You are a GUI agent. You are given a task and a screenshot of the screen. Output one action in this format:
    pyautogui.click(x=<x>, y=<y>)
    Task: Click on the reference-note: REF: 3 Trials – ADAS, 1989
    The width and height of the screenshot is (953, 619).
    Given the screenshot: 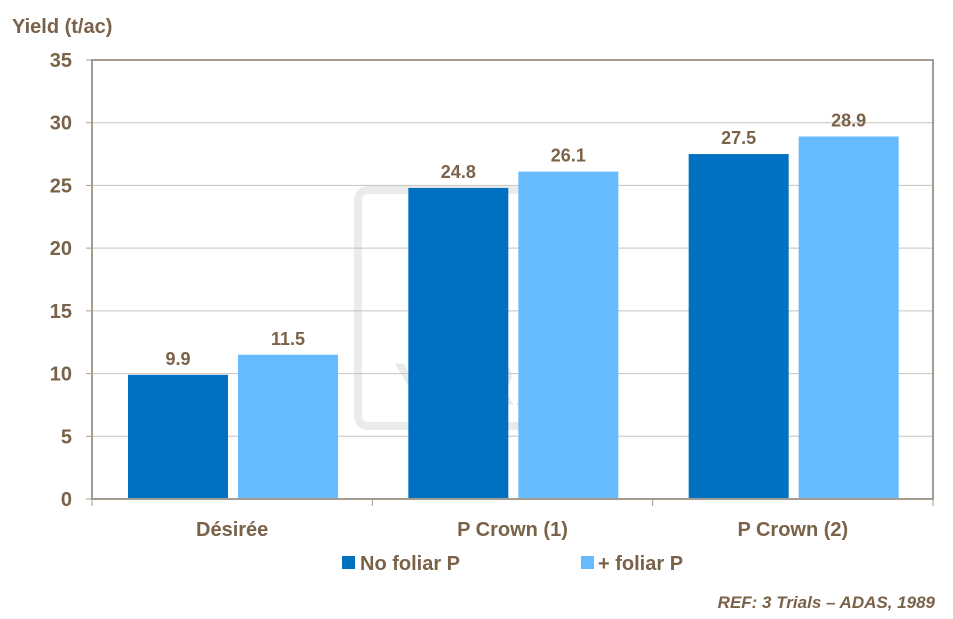 What is the action you would take?
    pyautogui.click(x=827, y=602)
    